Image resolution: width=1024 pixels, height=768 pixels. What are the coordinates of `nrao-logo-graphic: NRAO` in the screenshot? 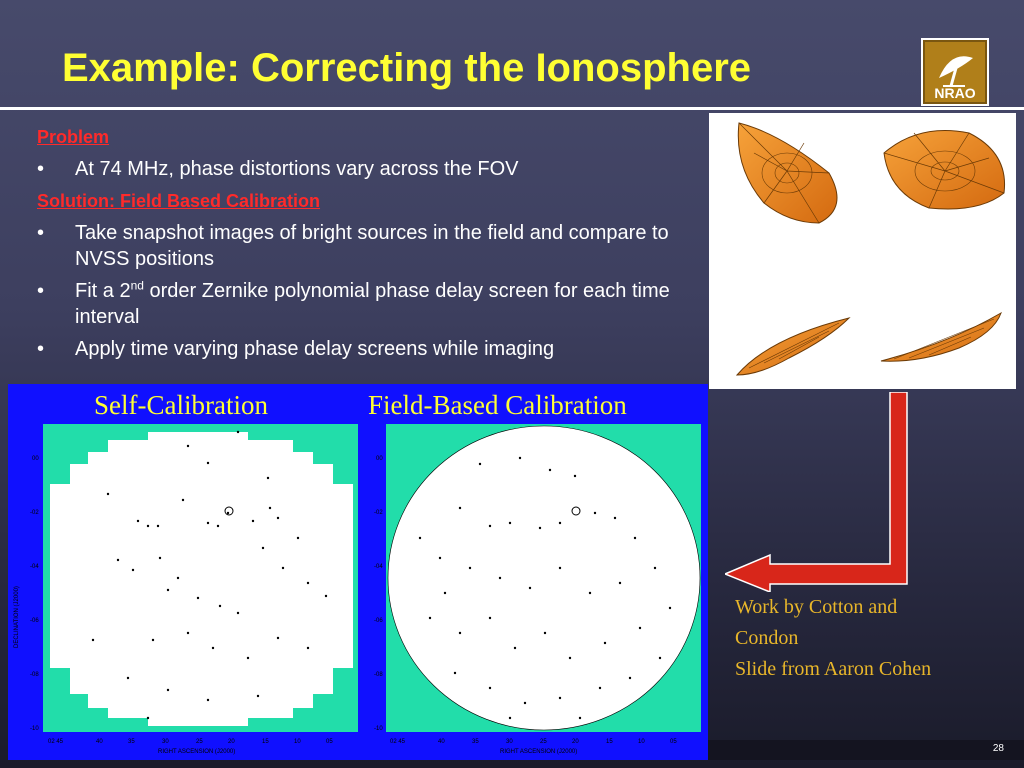 It's located at (955, 72).